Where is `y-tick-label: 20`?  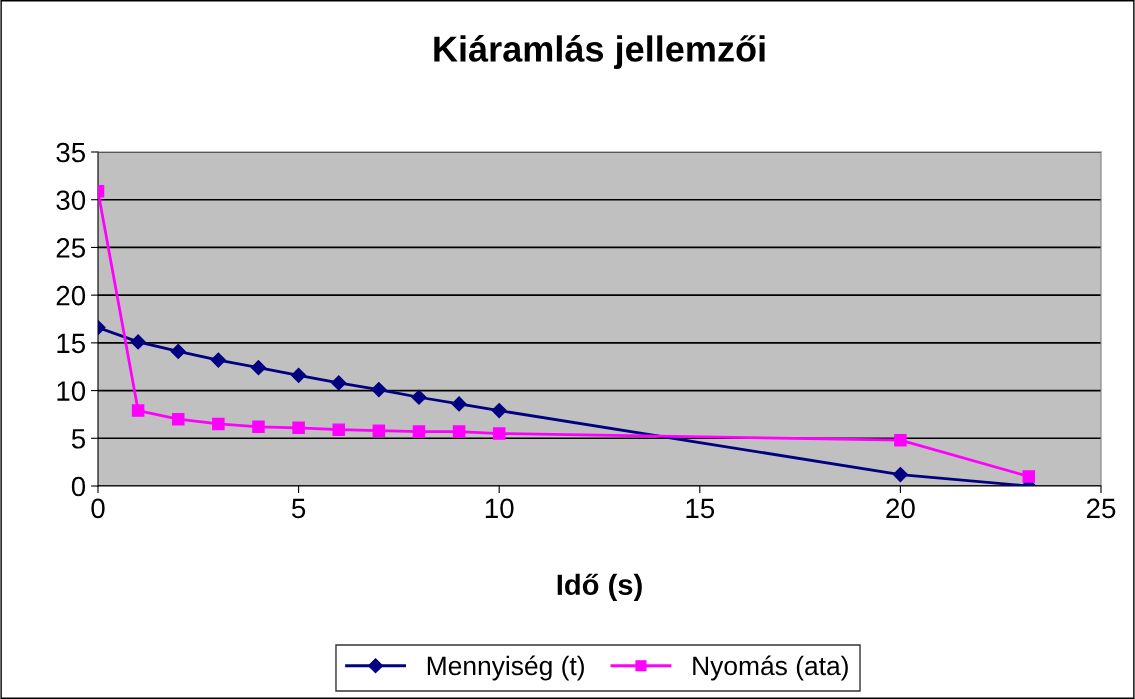
y-tick-label: 20 is located at coordinates (71, 295).